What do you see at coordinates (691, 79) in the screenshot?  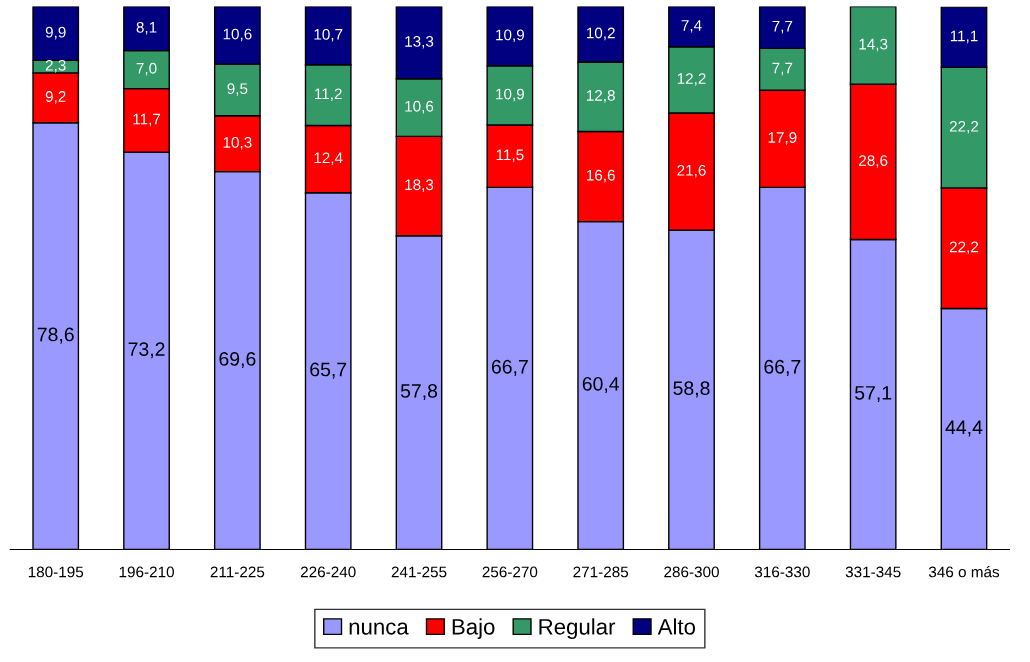 I see `data-label: 12,2` at bounding box center [691, 79].